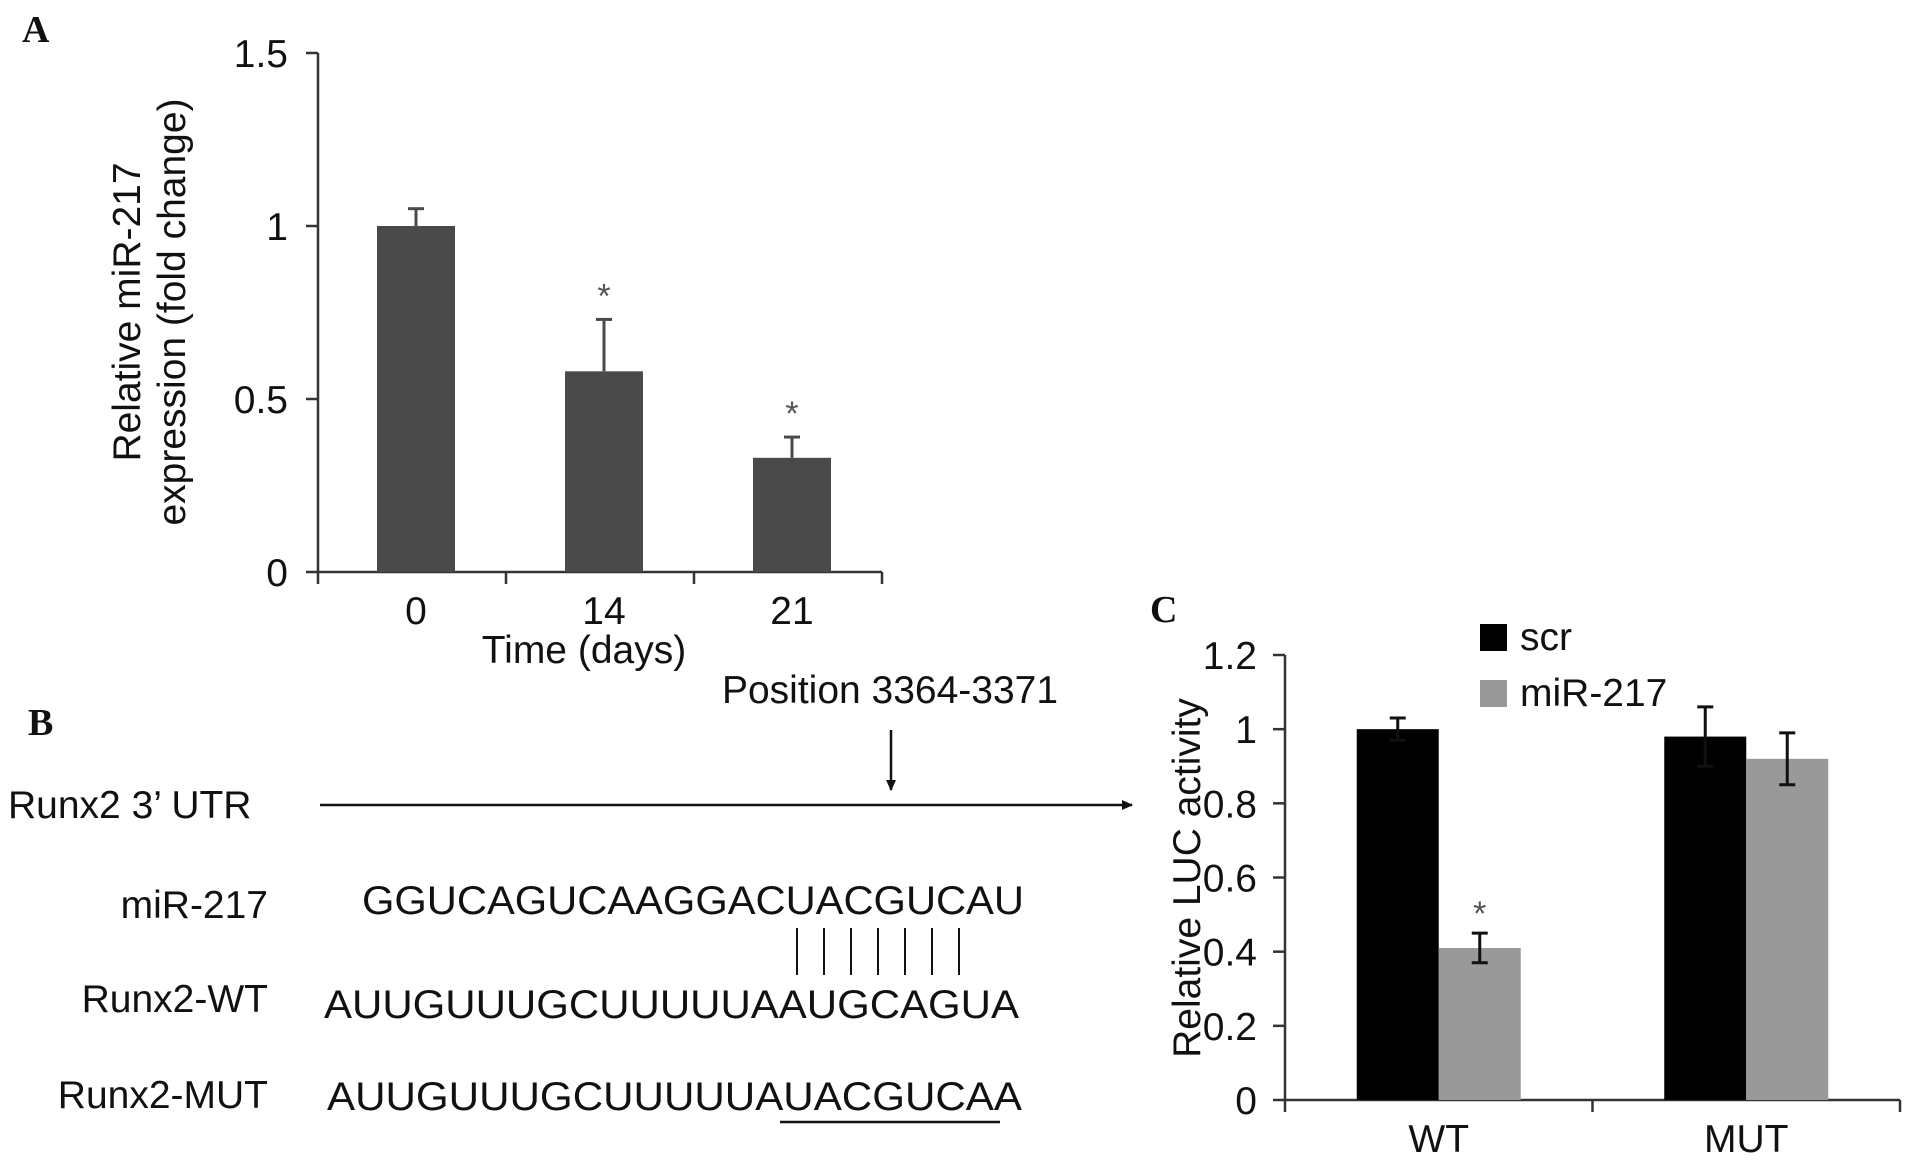  Describe the element at coordinates (40, 723) in the screenshot. I see `panel-b-letter: B` at that location.